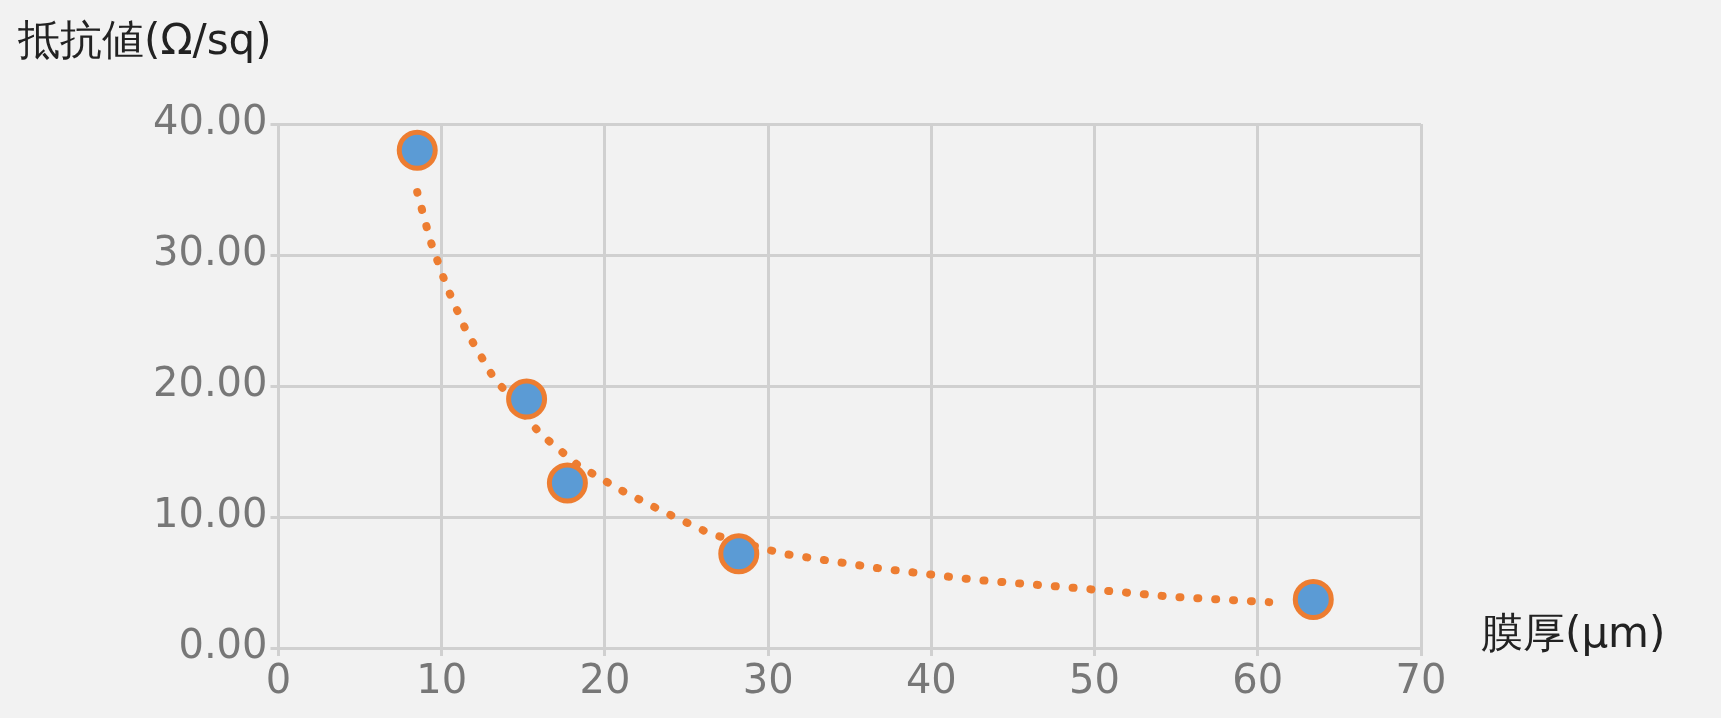 This screenshot has width=1721, height=718. Describe the element at coordinates (1095, 679) in the screenshot. I see `x-tick-label: 50` at that location.